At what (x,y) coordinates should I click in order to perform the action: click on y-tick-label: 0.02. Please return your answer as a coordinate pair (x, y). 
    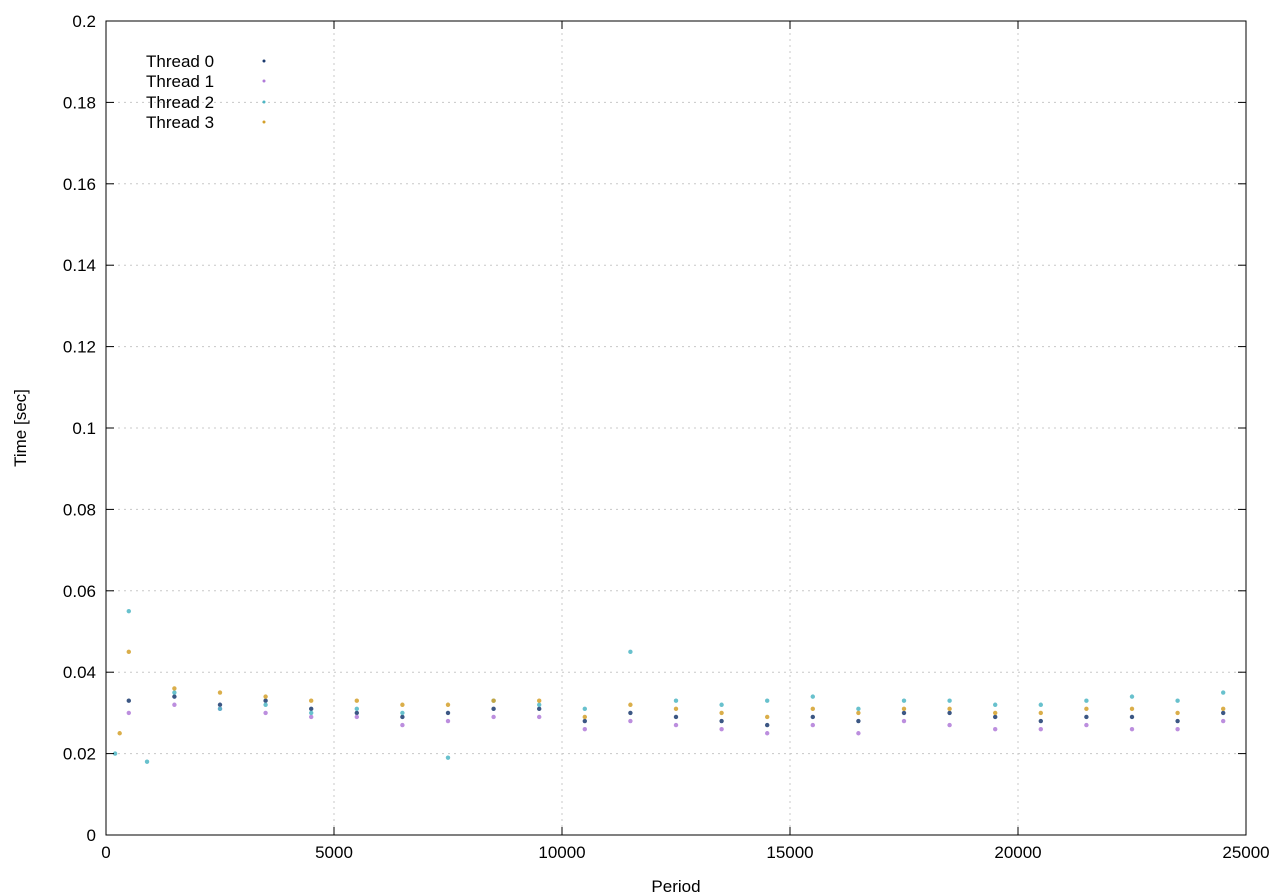
    Looking at the image, I should click on (79, 754).